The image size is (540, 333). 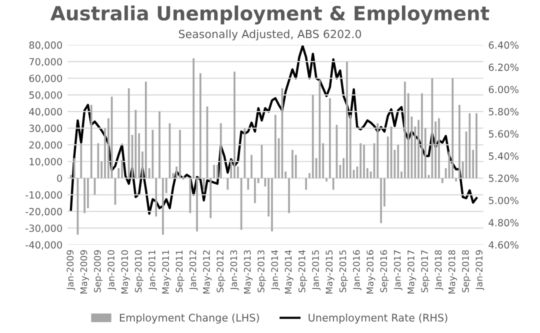 I want to click on x-tick-label: Sep-2013, so click(x=262, y=271).